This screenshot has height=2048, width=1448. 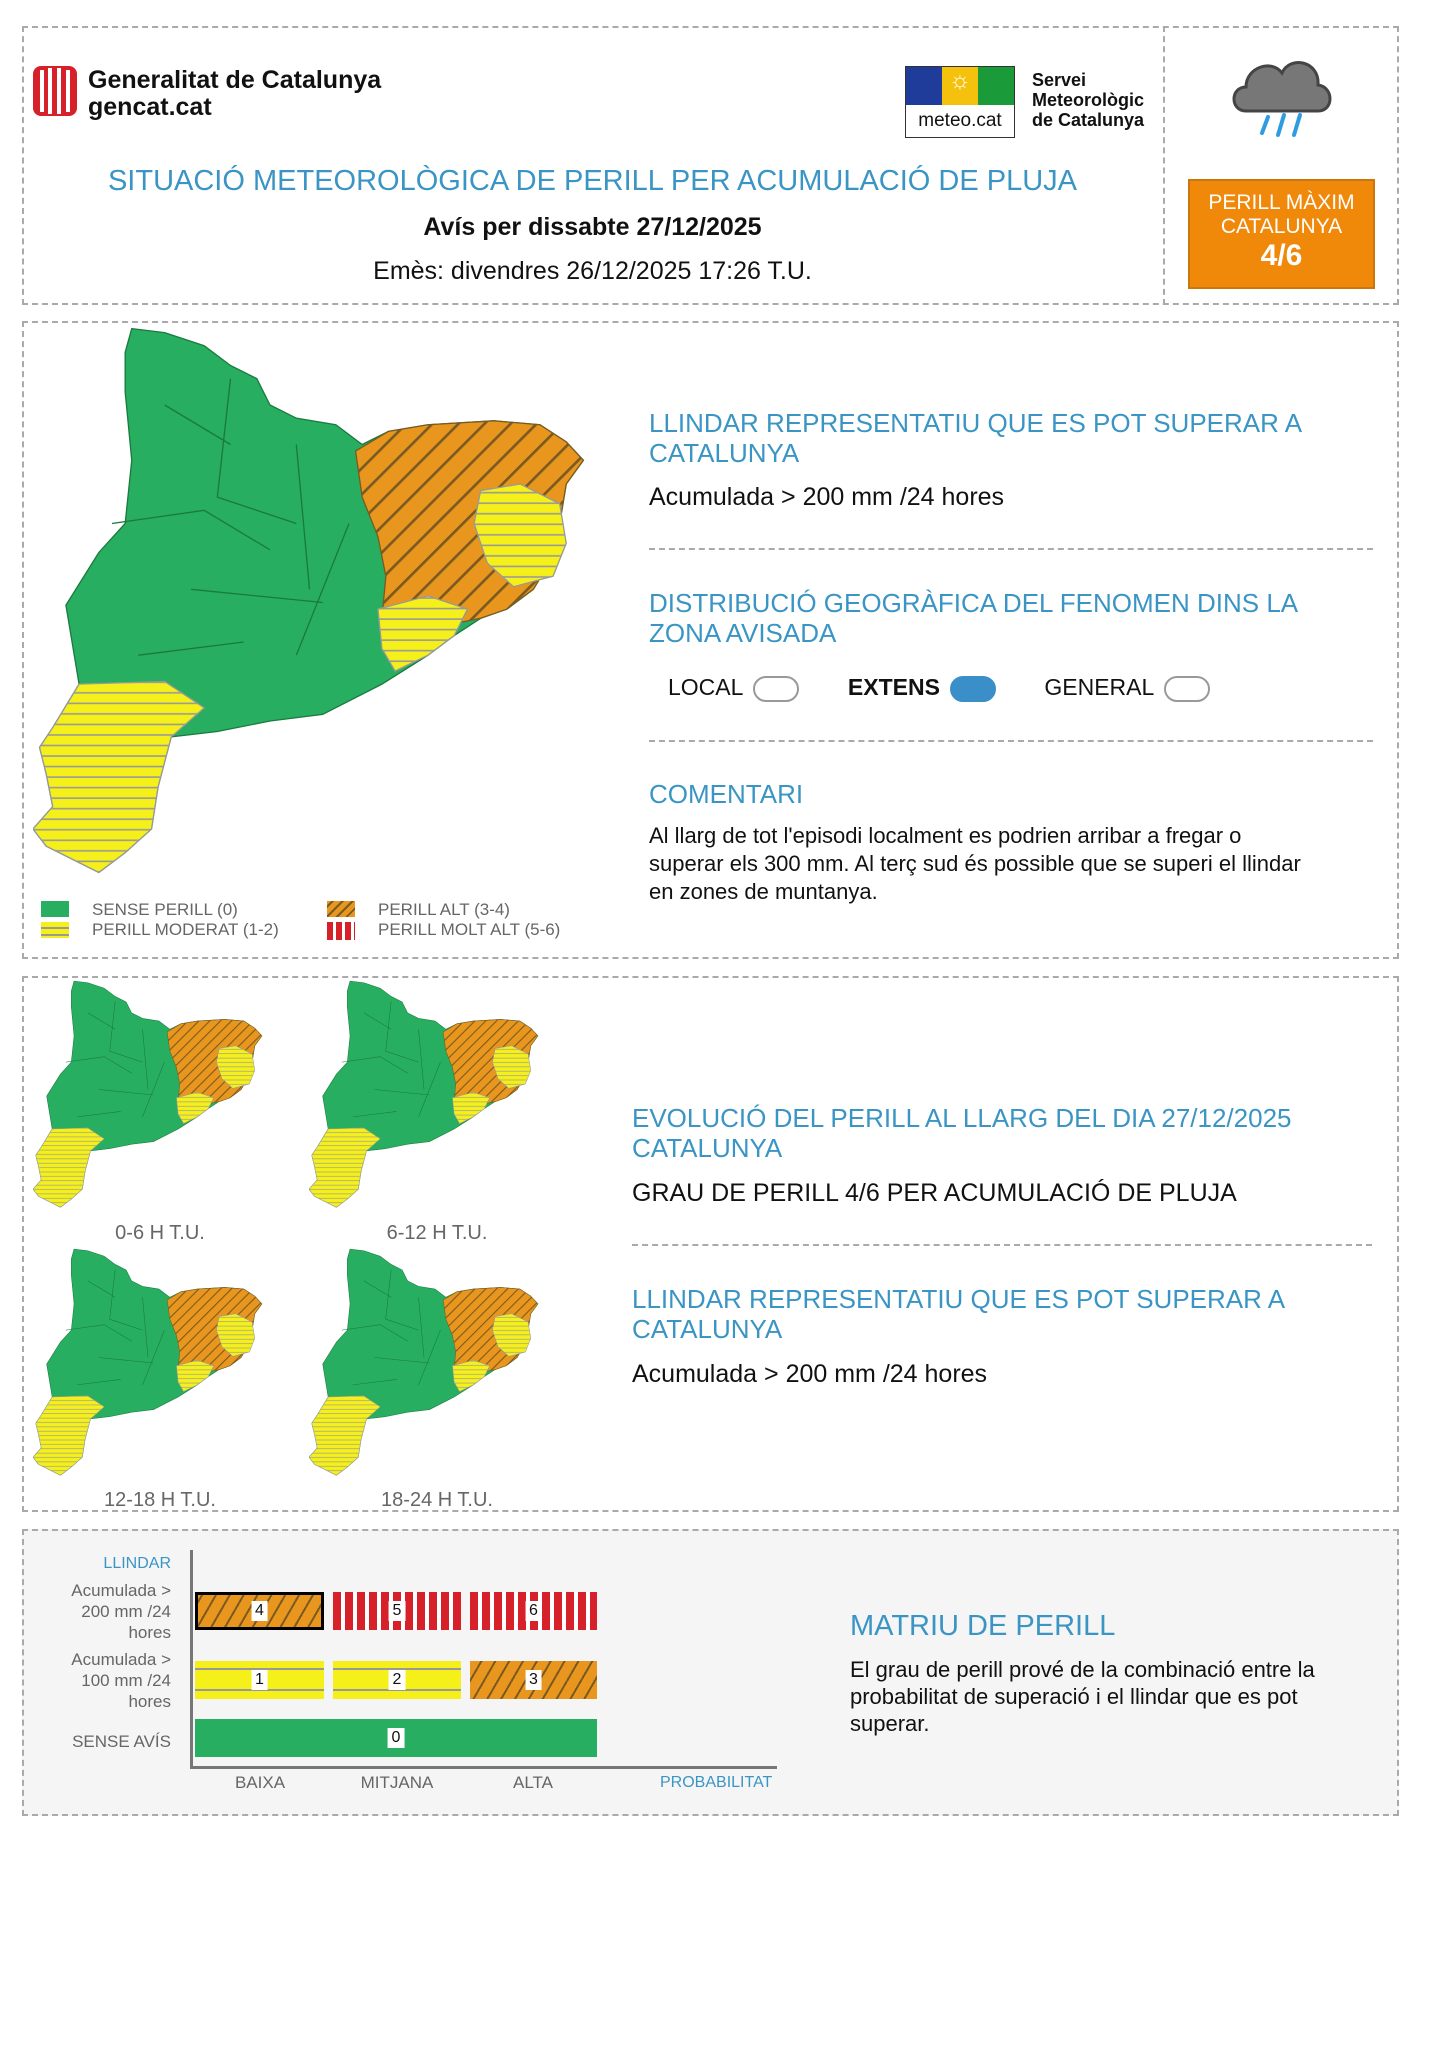 I want to click on option-extens: EXTENS, so click(x=922, y=688).